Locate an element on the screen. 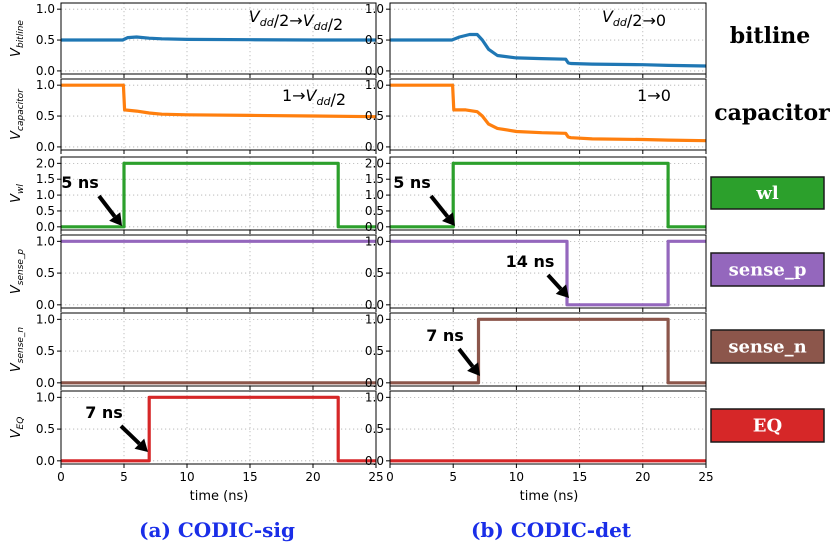 The width and height of the screenshot is (830, 545). signal-box-sense_p: sense_p is located at coordinates (767, 269).